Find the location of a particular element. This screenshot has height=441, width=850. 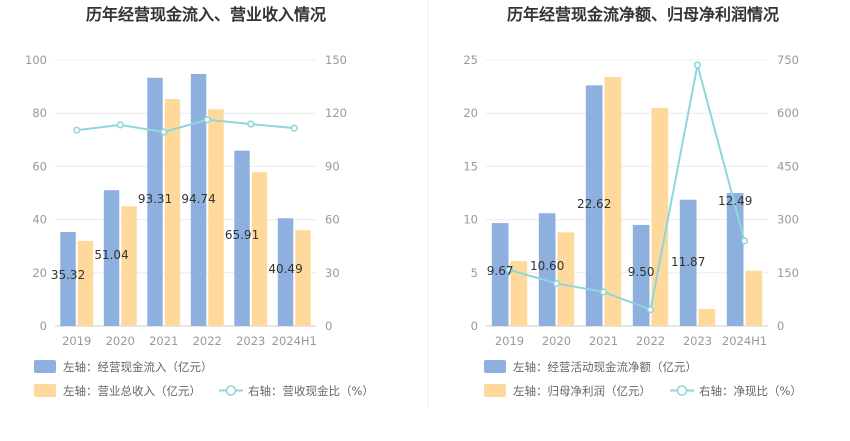

legend-label: 左轴：经营活动现金流净额（亿元） is located at coordinates (605, 367).